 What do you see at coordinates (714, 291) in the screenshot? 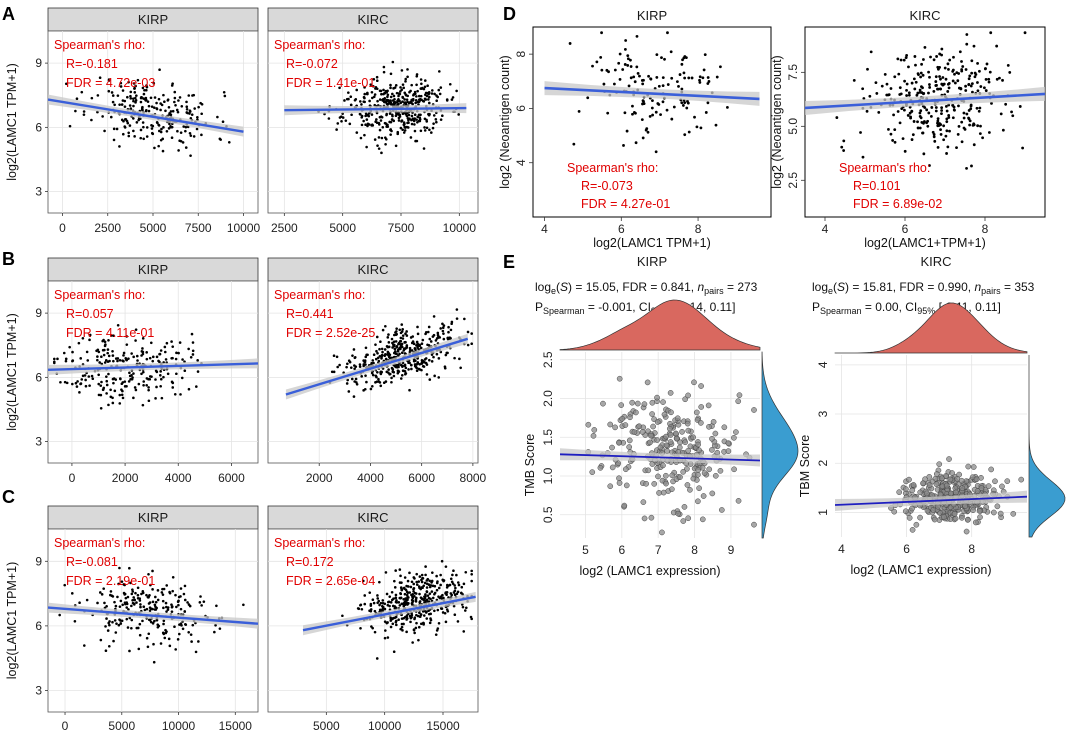
I see `stat-part: pairs` at bounding box center [714, 291].